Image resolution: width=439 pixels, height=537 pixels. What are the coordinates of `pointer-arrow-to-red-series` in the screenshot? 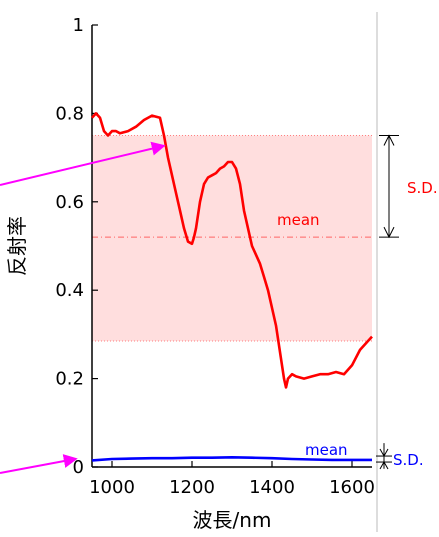 It's located at (83, 163).